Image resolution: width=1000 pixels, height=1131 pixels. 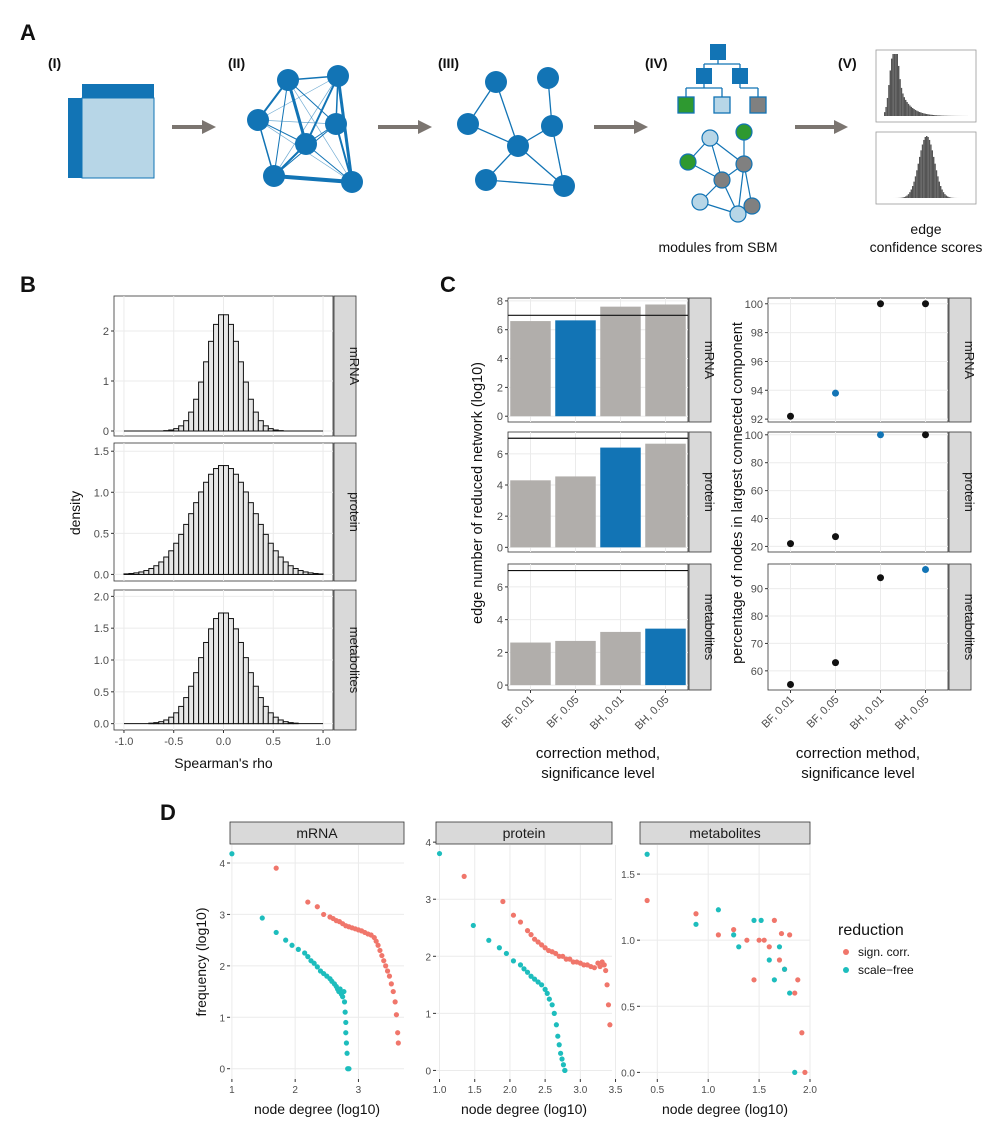 I want to click on x-tick-label: -0.5, so click(x=173, y=742).